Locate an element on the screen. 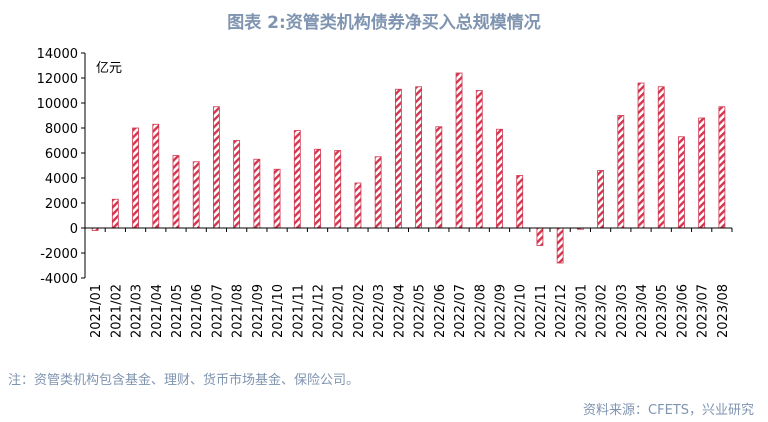  y-tick-label: 8000 is located at coordinates (61, 129).